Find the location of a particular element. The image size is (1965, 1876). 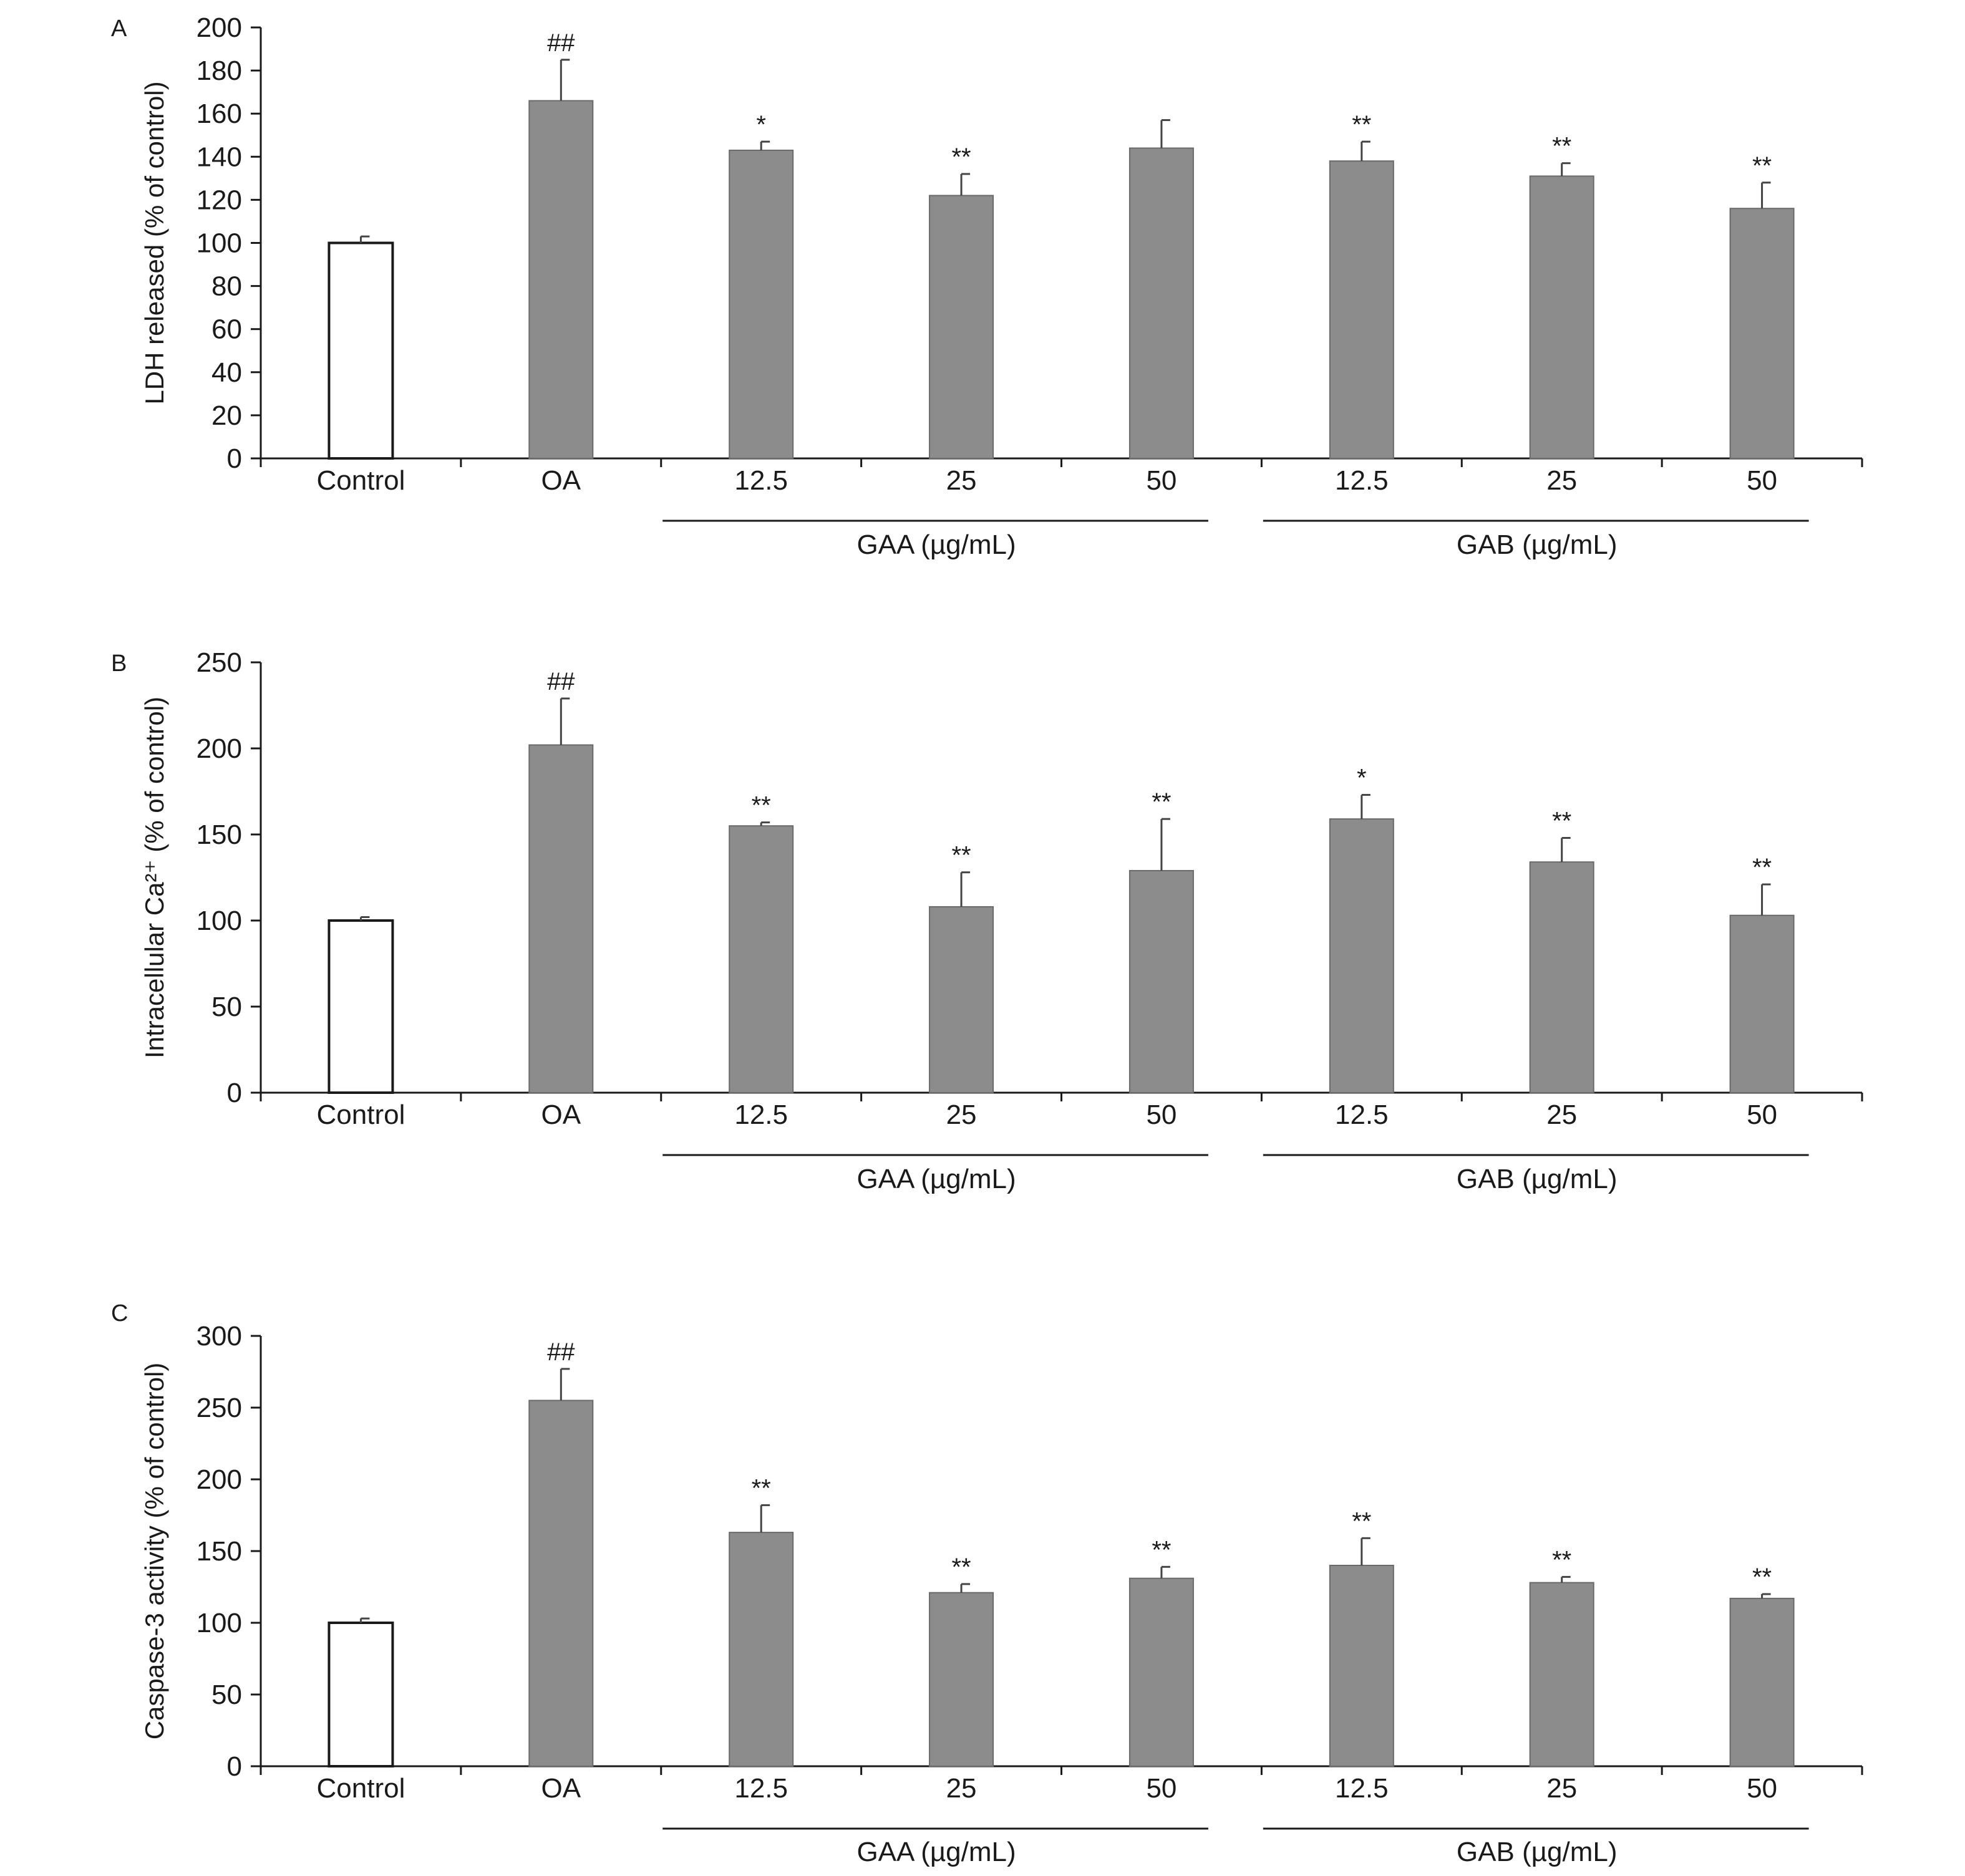

y-tick-label: 160 is located at coordinates (219, 114).